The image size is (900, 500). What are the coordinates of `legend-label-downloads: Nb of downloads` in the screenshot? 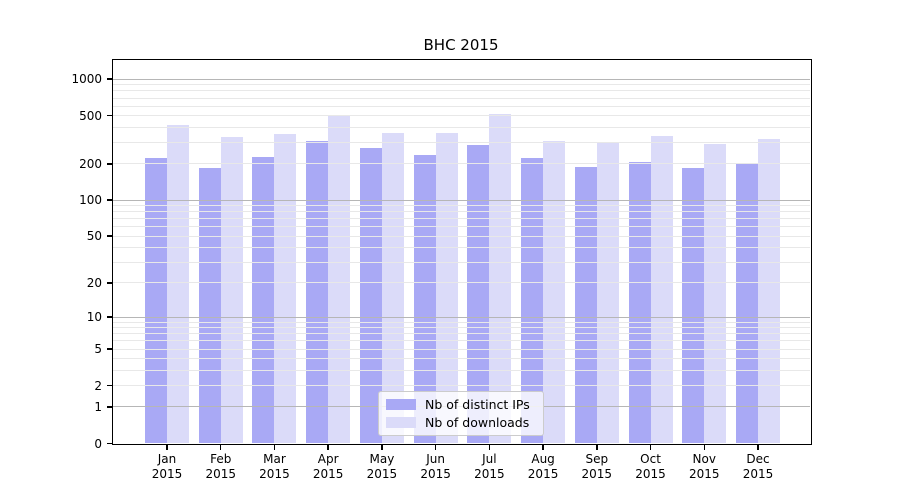 It's located at (477, 422).